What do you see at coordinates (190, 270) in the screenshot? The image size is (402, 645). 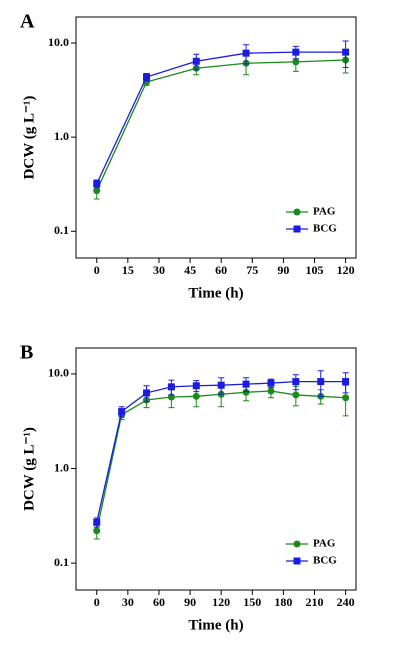 I see `x-tick-label: 45` at bounding box center [190, 270].